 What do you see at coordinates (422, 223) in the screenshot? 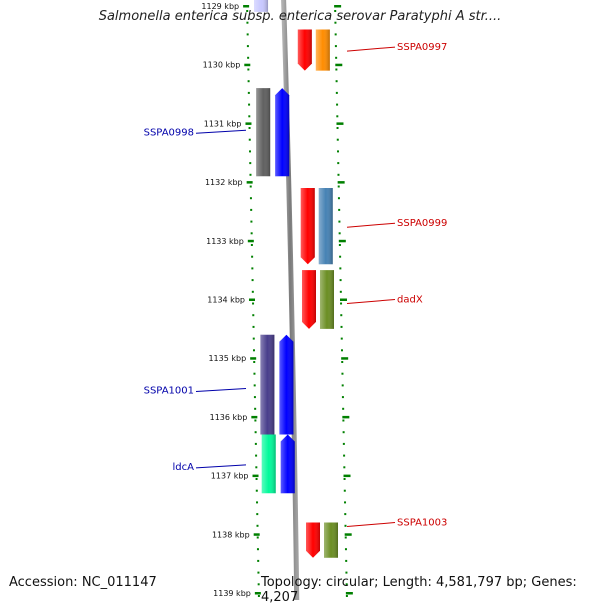
I see `svg-text: SSPA0999` at bounding box center [422, 223].